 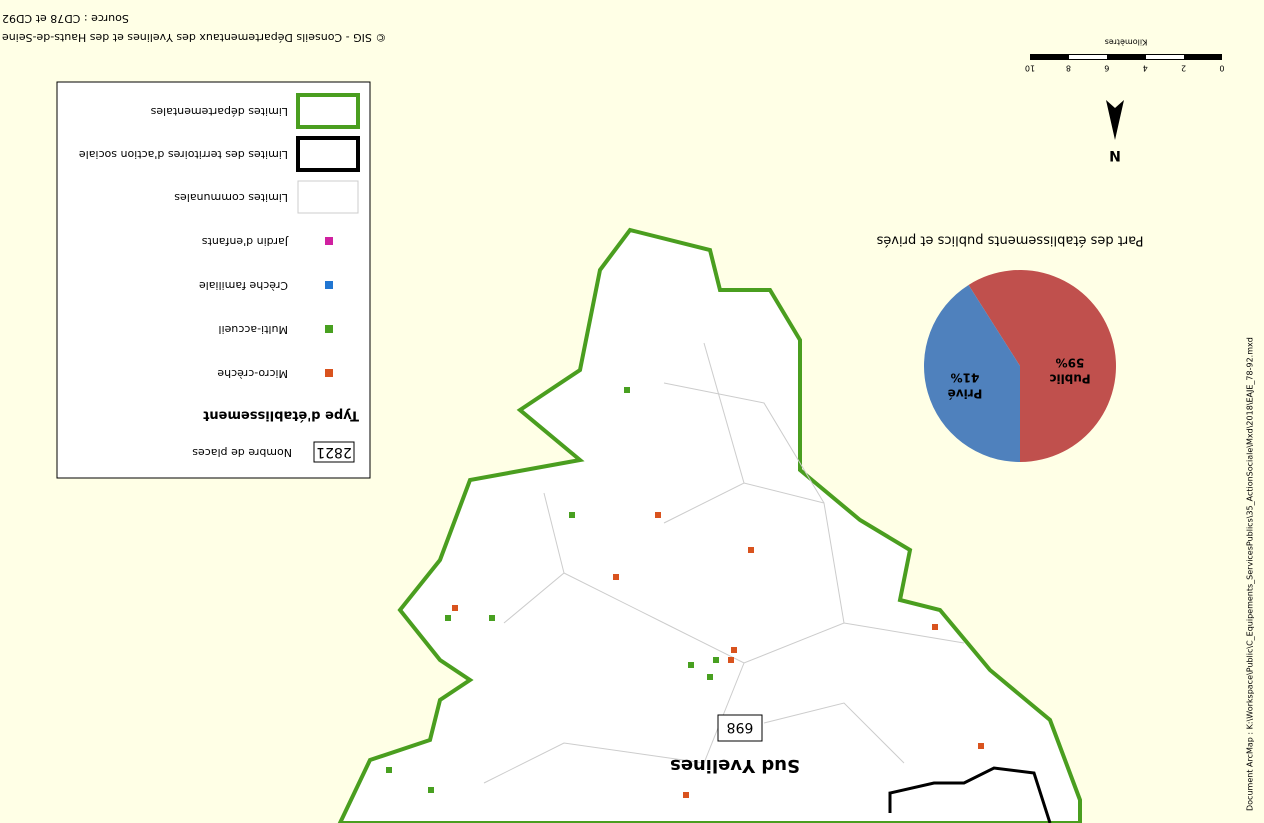 I want to click on legend-places-count: 2821, so click(x=334, y=452).